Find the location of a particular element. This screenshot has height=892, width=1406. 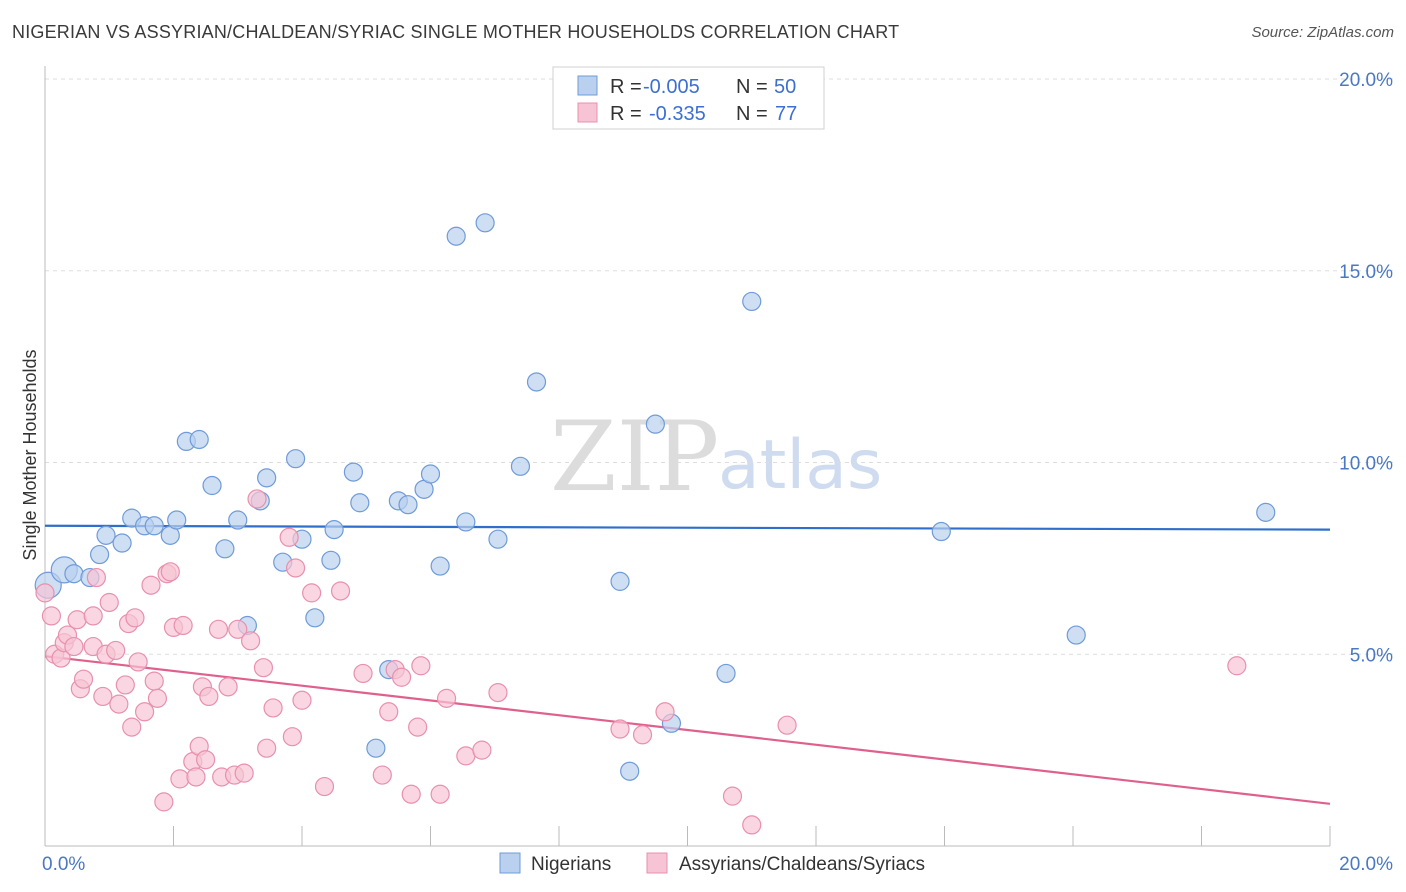

stats-legend-r-label-2: R = is located at coordinates (626, 114).